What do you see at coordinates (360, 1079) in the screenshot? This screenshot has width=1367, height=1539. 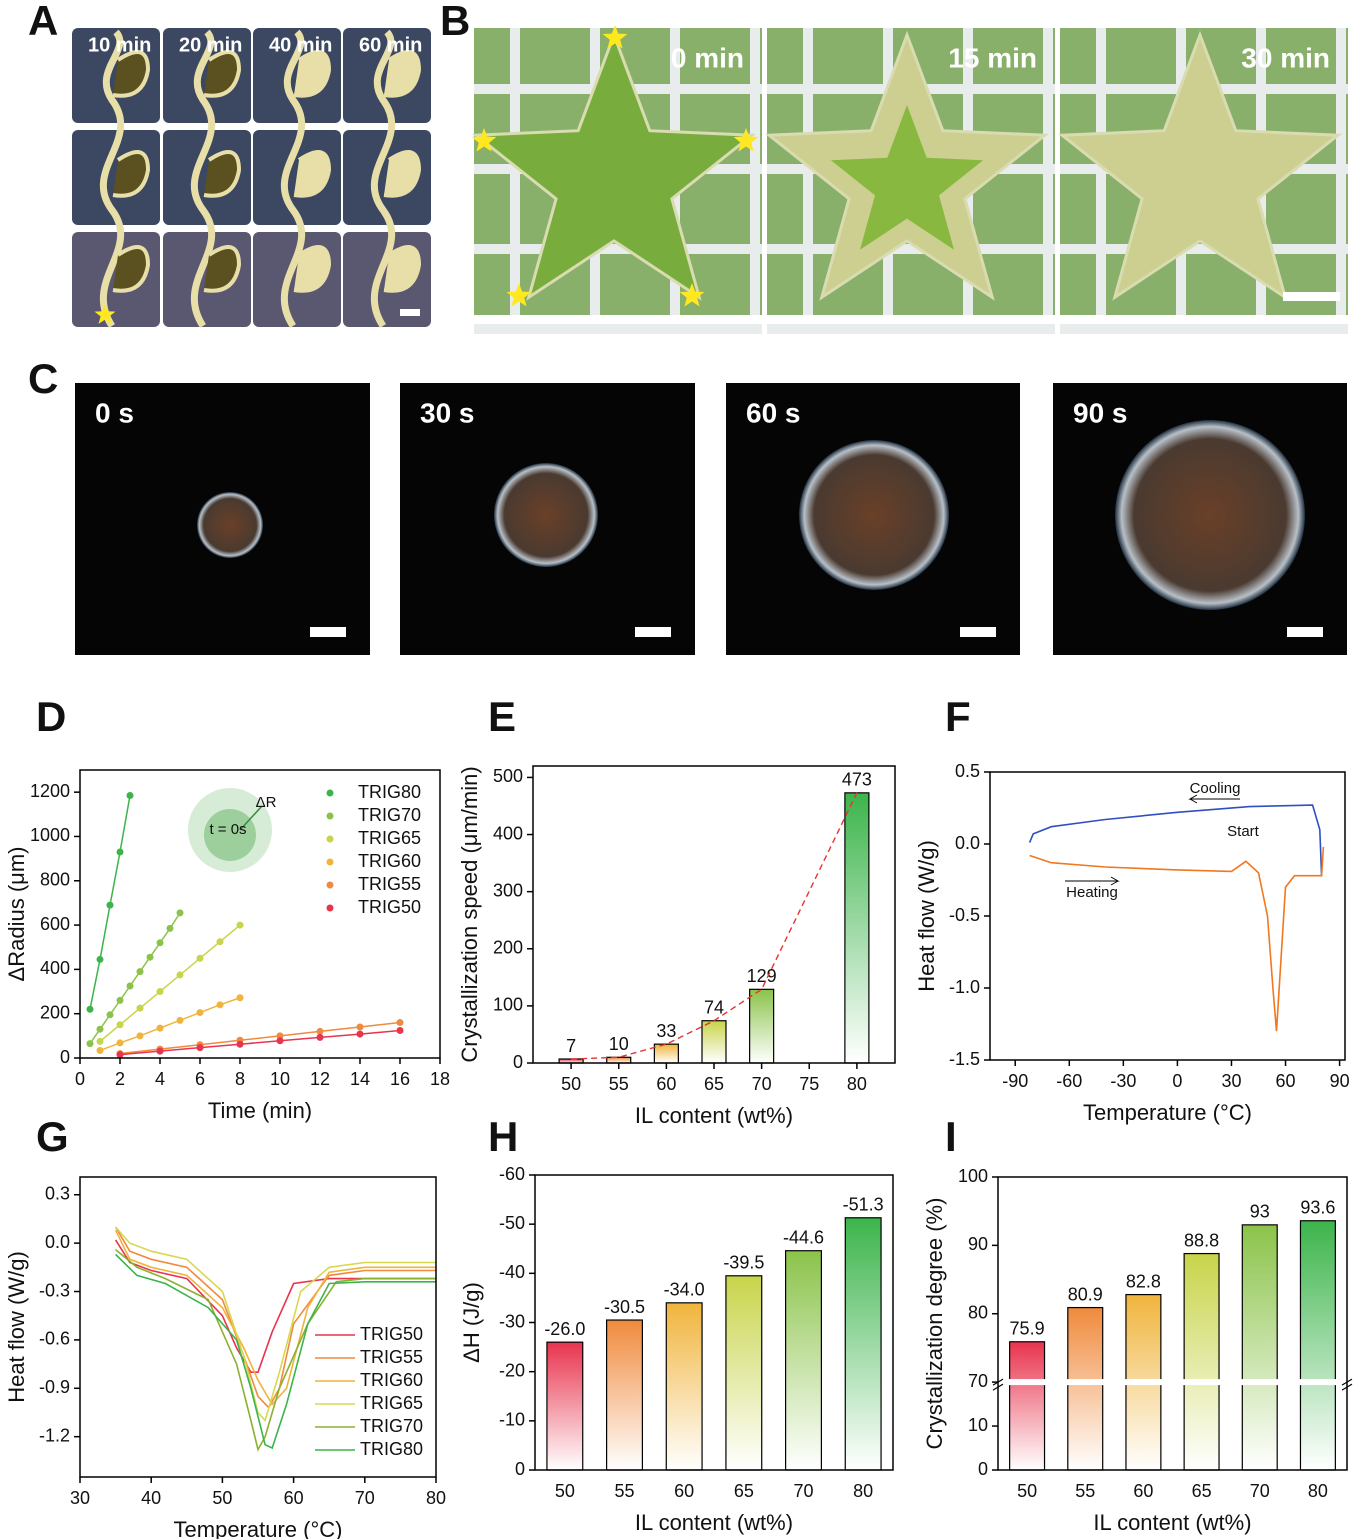 I see `x-tick-label: 14` at bounding box center [360, 1079].